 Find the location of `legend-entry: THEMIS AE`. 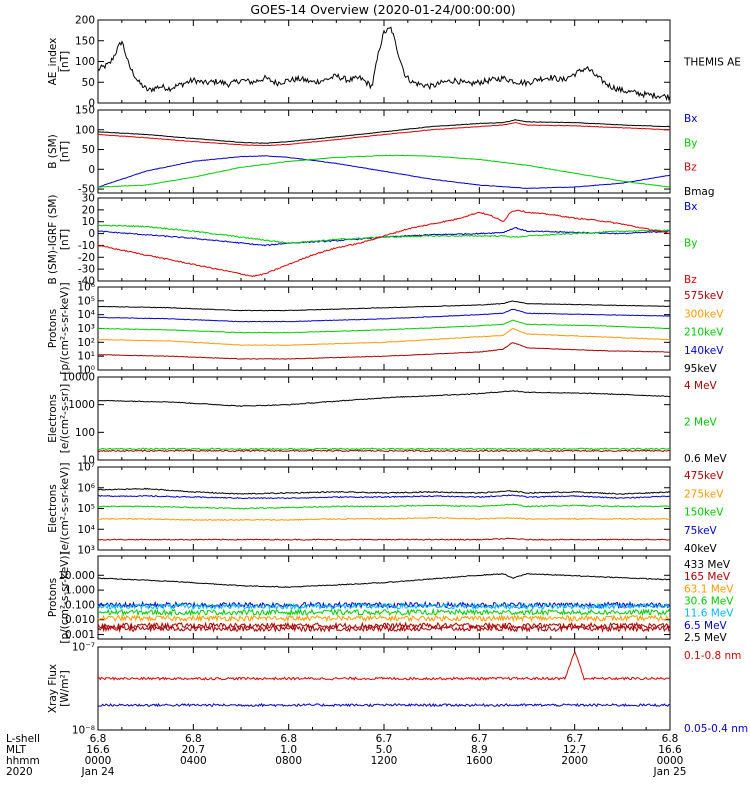

legend-entry: THEMIS AE is located at coordinates (712, 63).